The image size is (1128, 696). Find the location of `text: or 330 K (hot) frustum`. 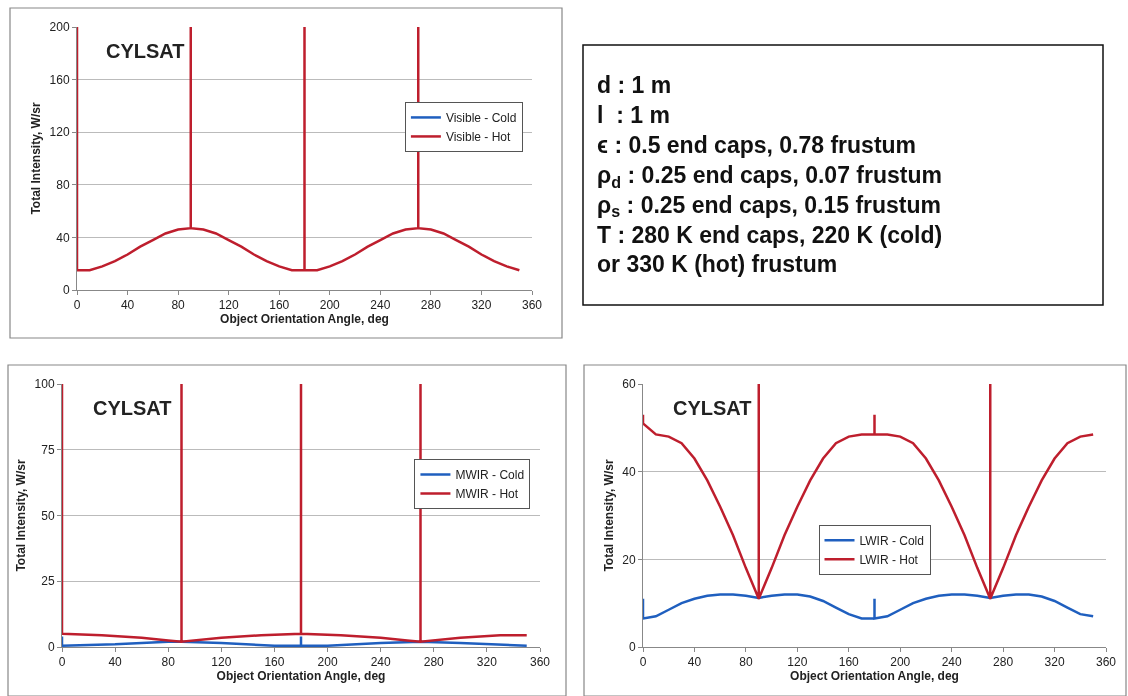

text: or 330 K (hot) frustum is located at coordinates (717, 264).